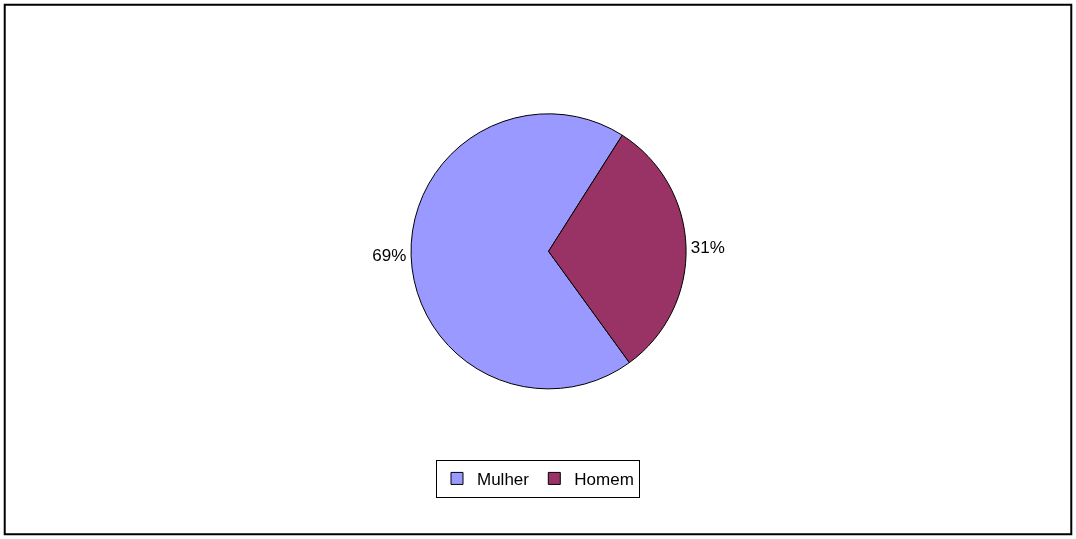 The height and width of the screenshot is (539, 1076). What do you see at coordinates (503, 480) in the screenshot?
I see `legend-label: Mulher` at bounding box center [503, 480].